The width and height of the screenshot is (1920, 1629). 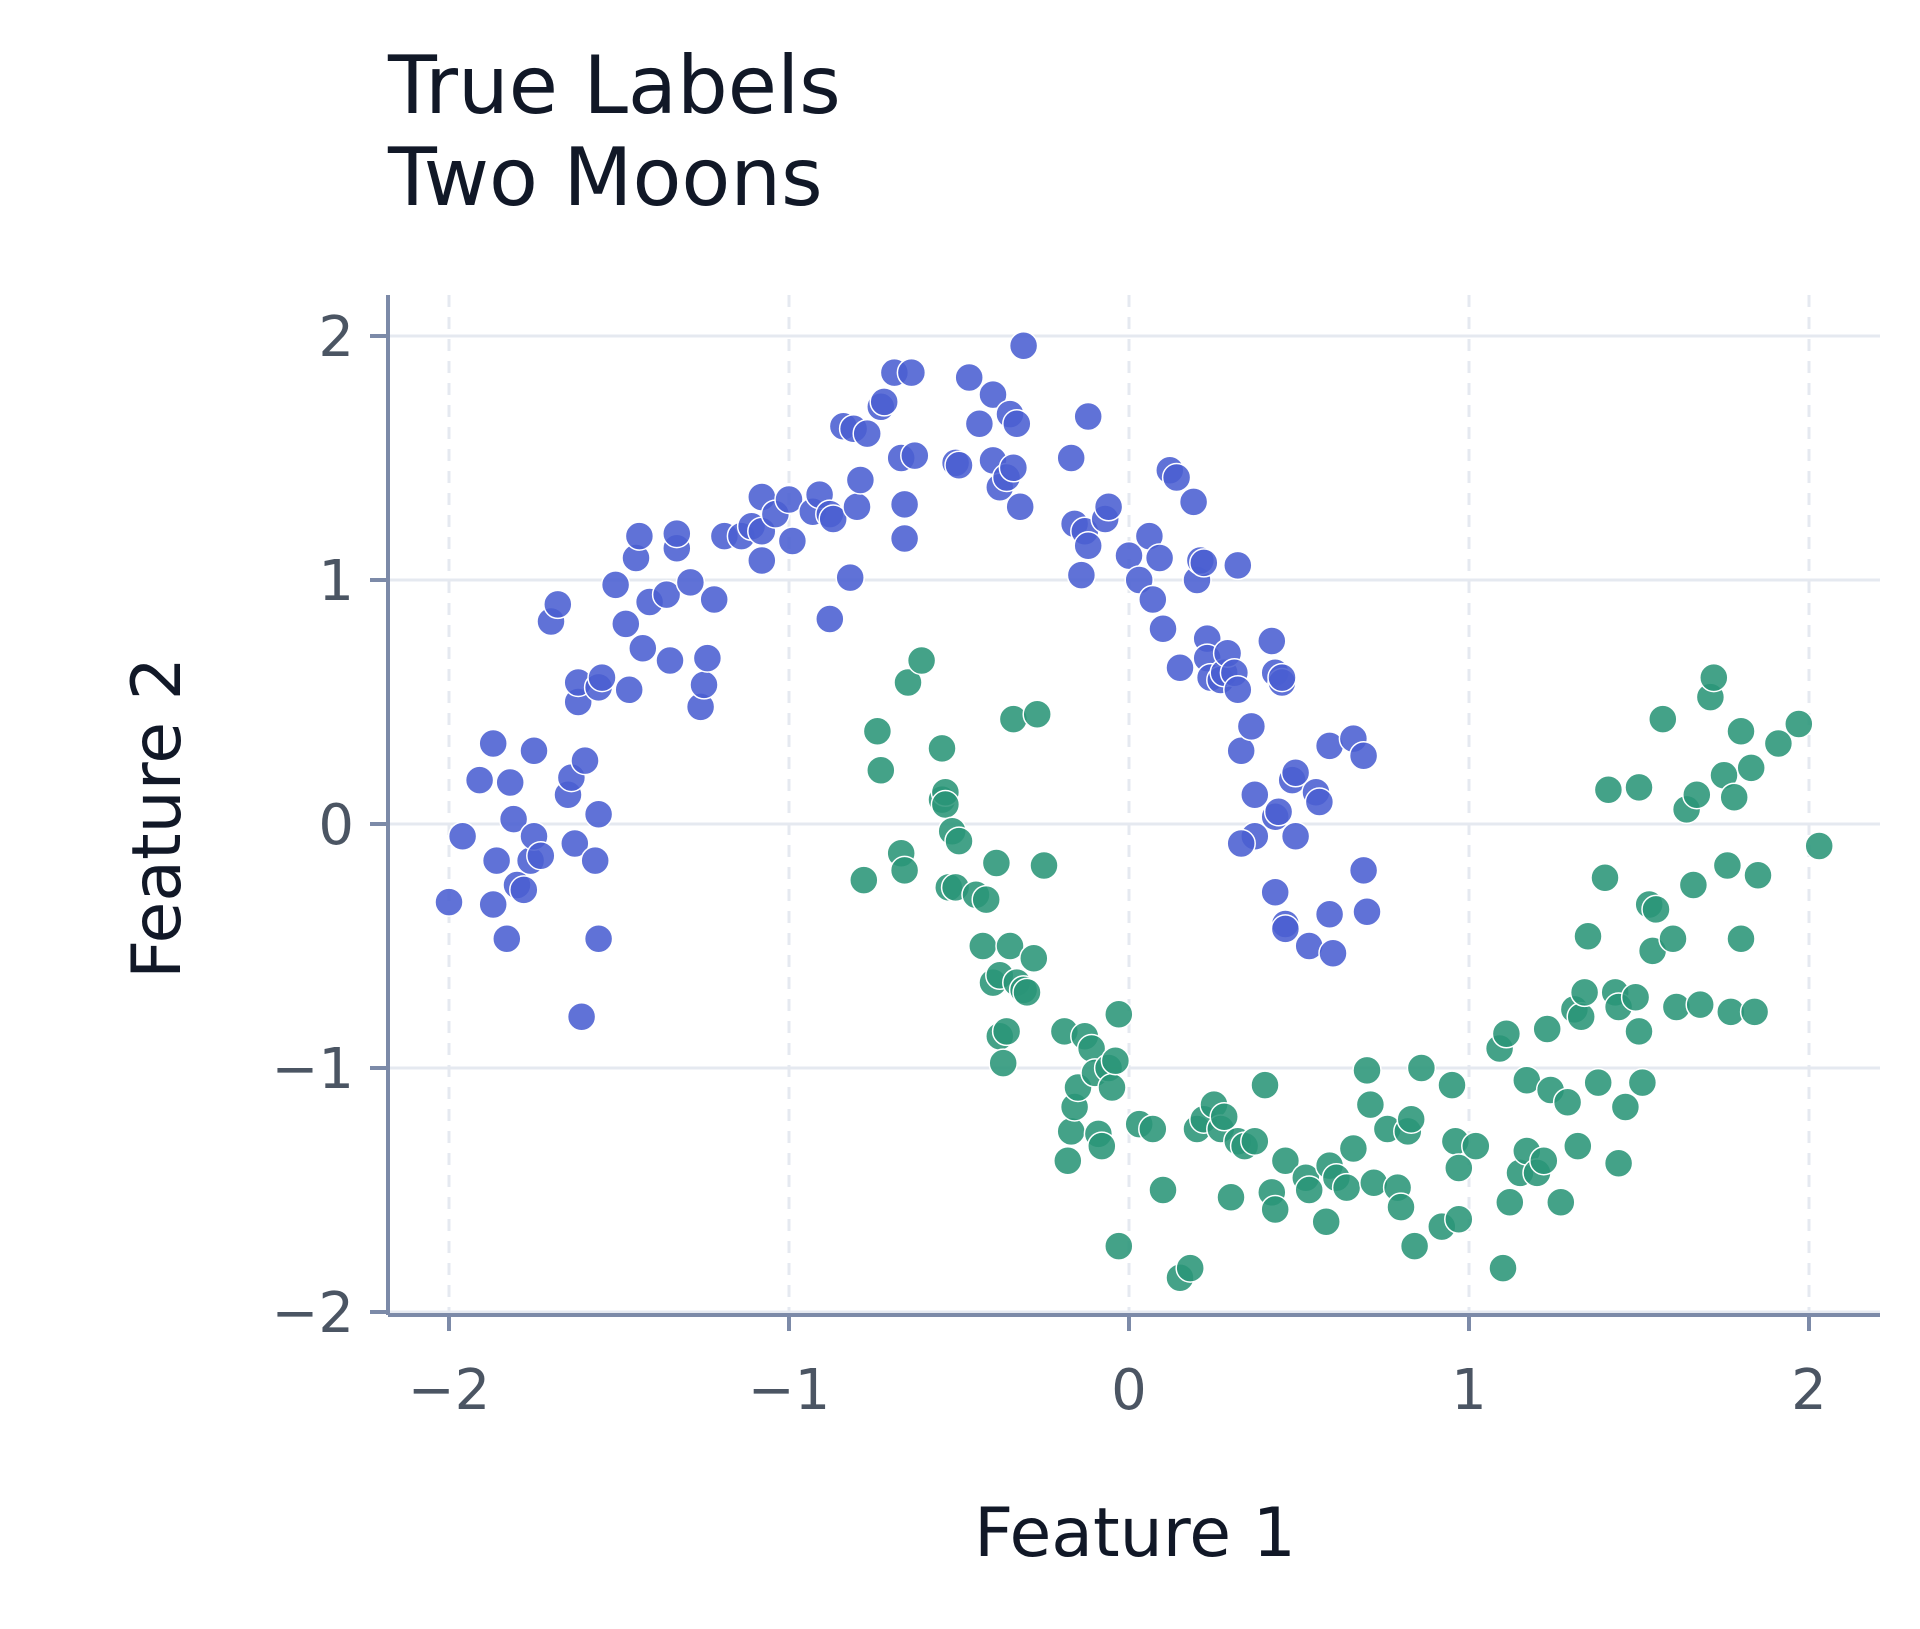 I want to click on y-axis-title: Feature 2, so click(x=157, y=818).